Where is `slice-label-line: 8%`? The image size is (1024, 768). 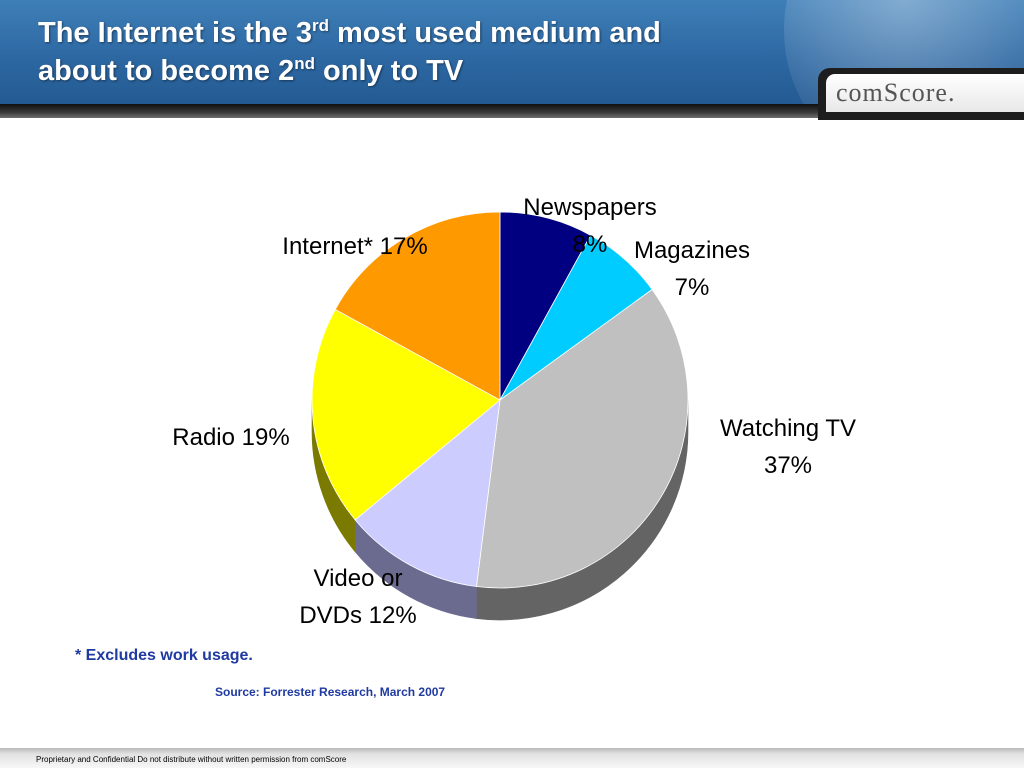
slice-label-line: 8% is located at coordinates (590, 244).